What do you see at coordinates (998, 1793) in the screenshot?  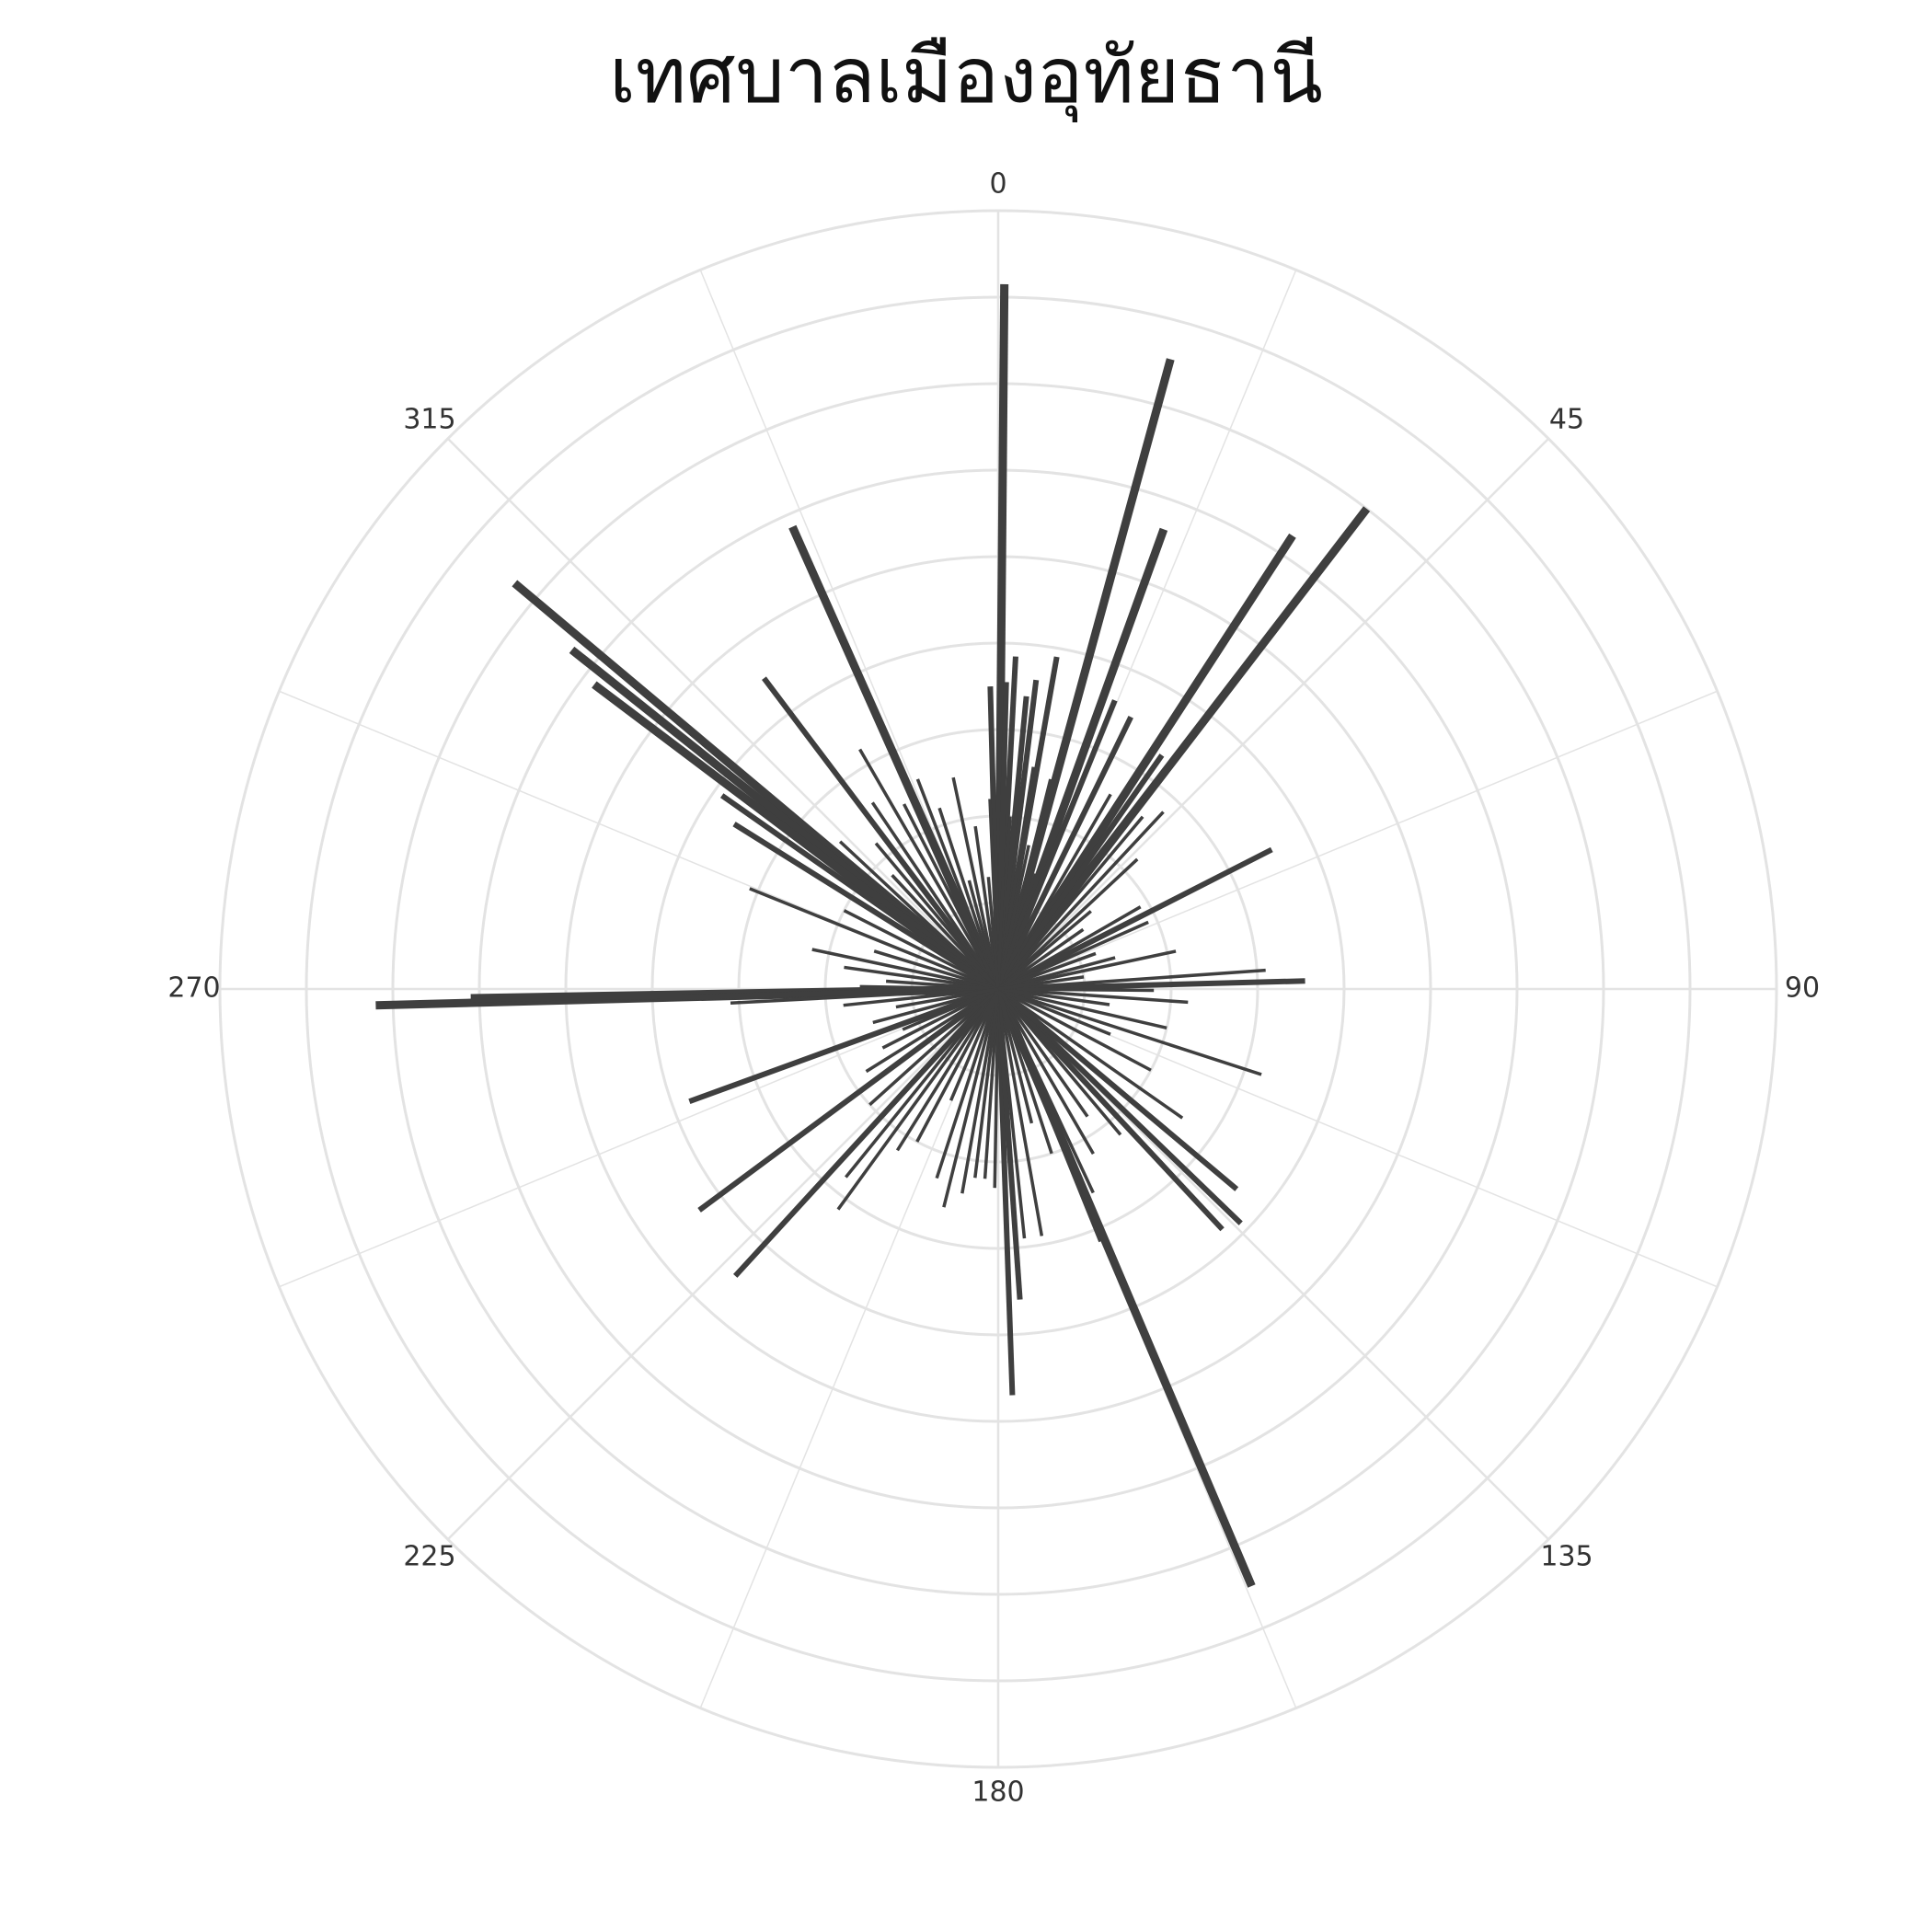 I see `angular-tick-label: 180` at bounding box center [998, 1793].